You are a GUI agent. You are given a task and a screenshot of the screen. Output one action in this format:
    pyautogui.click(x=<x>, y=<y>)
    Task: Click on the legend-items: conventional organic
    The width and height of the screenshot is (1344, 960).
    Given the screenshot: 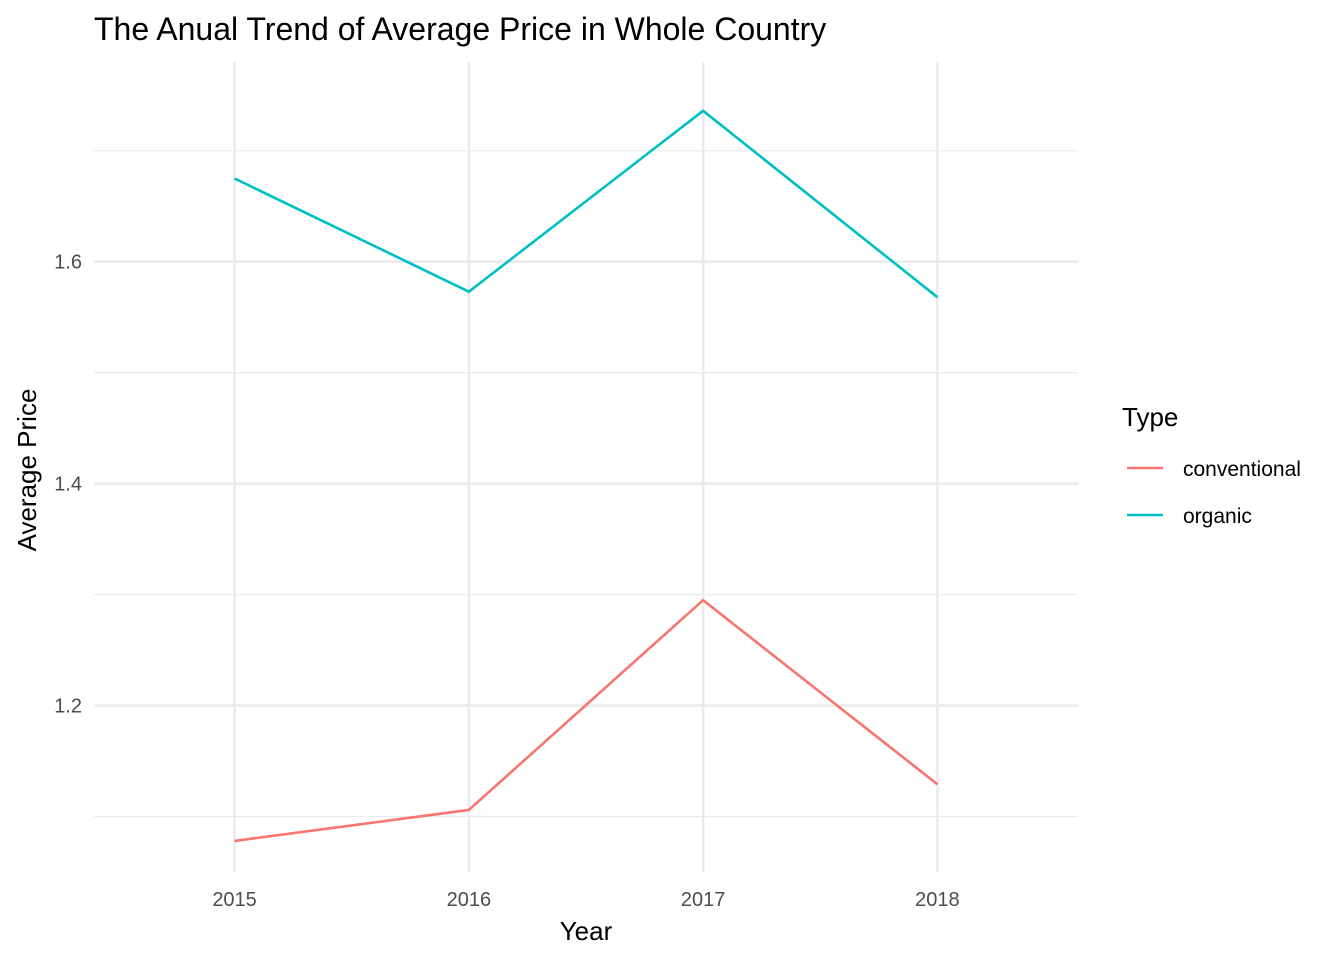 What is the action you would take?
    pyautogui.click(x=1214, y=493)
    